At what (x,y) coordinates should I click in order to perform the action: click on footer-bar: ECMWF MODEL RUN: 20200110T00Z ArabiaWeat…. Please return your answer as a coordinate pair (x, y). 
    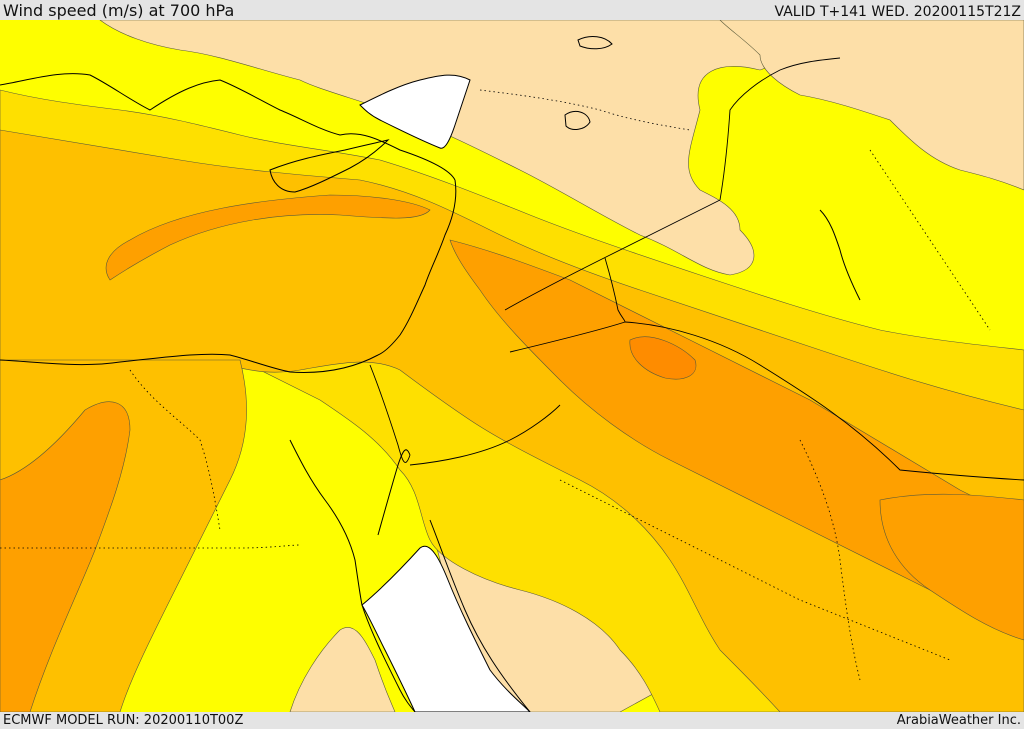
    Looking at the image, I should click on (512, 720).